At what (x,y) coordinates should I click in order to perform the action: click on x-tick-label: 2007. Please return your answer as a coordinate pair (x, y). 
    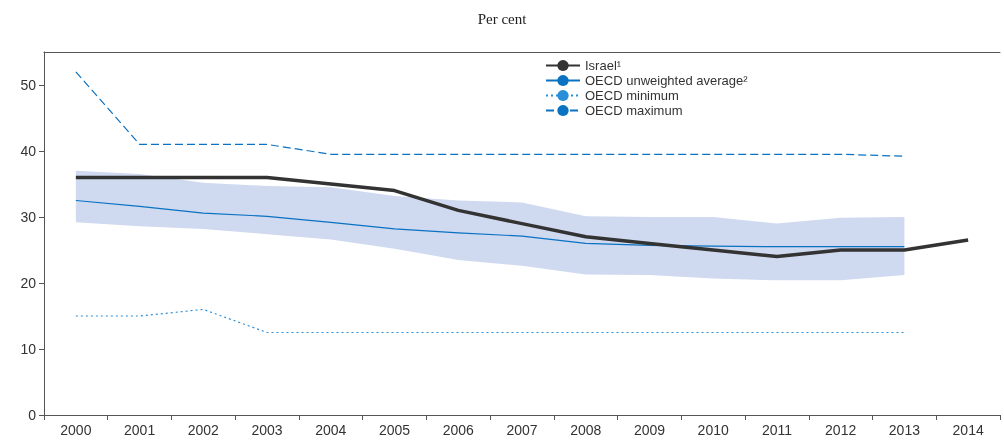
    Looking at the image, I should click on (522, 430).